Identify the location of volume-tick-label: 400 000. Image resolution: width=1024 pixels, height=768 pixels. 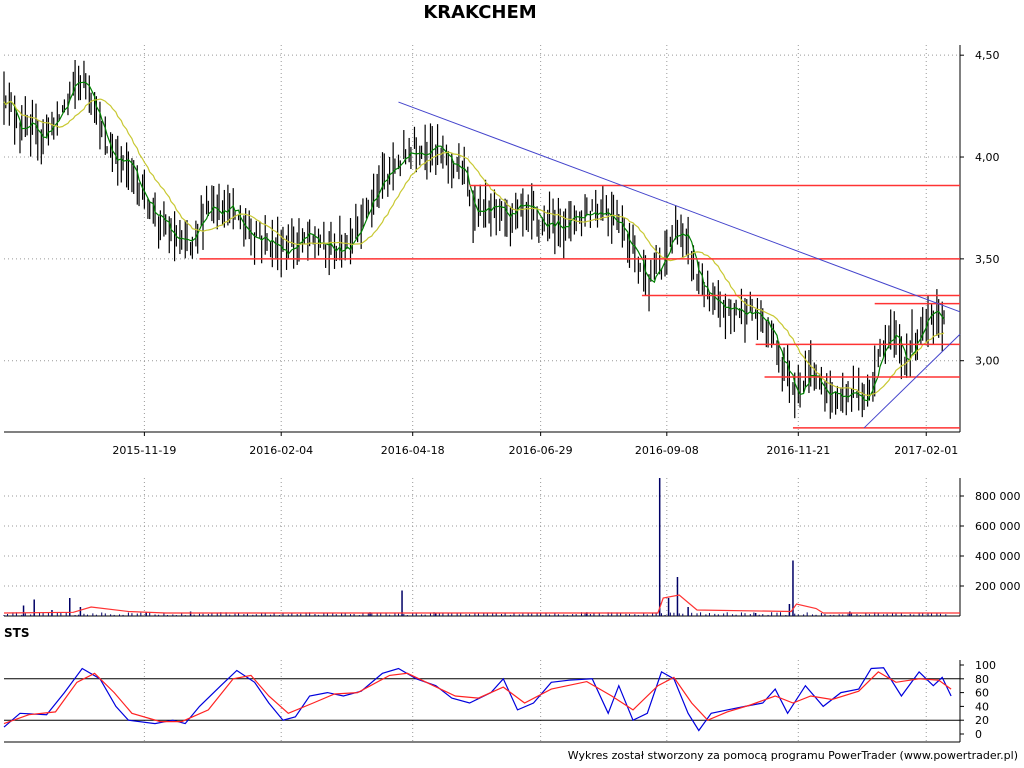
(998, 556).